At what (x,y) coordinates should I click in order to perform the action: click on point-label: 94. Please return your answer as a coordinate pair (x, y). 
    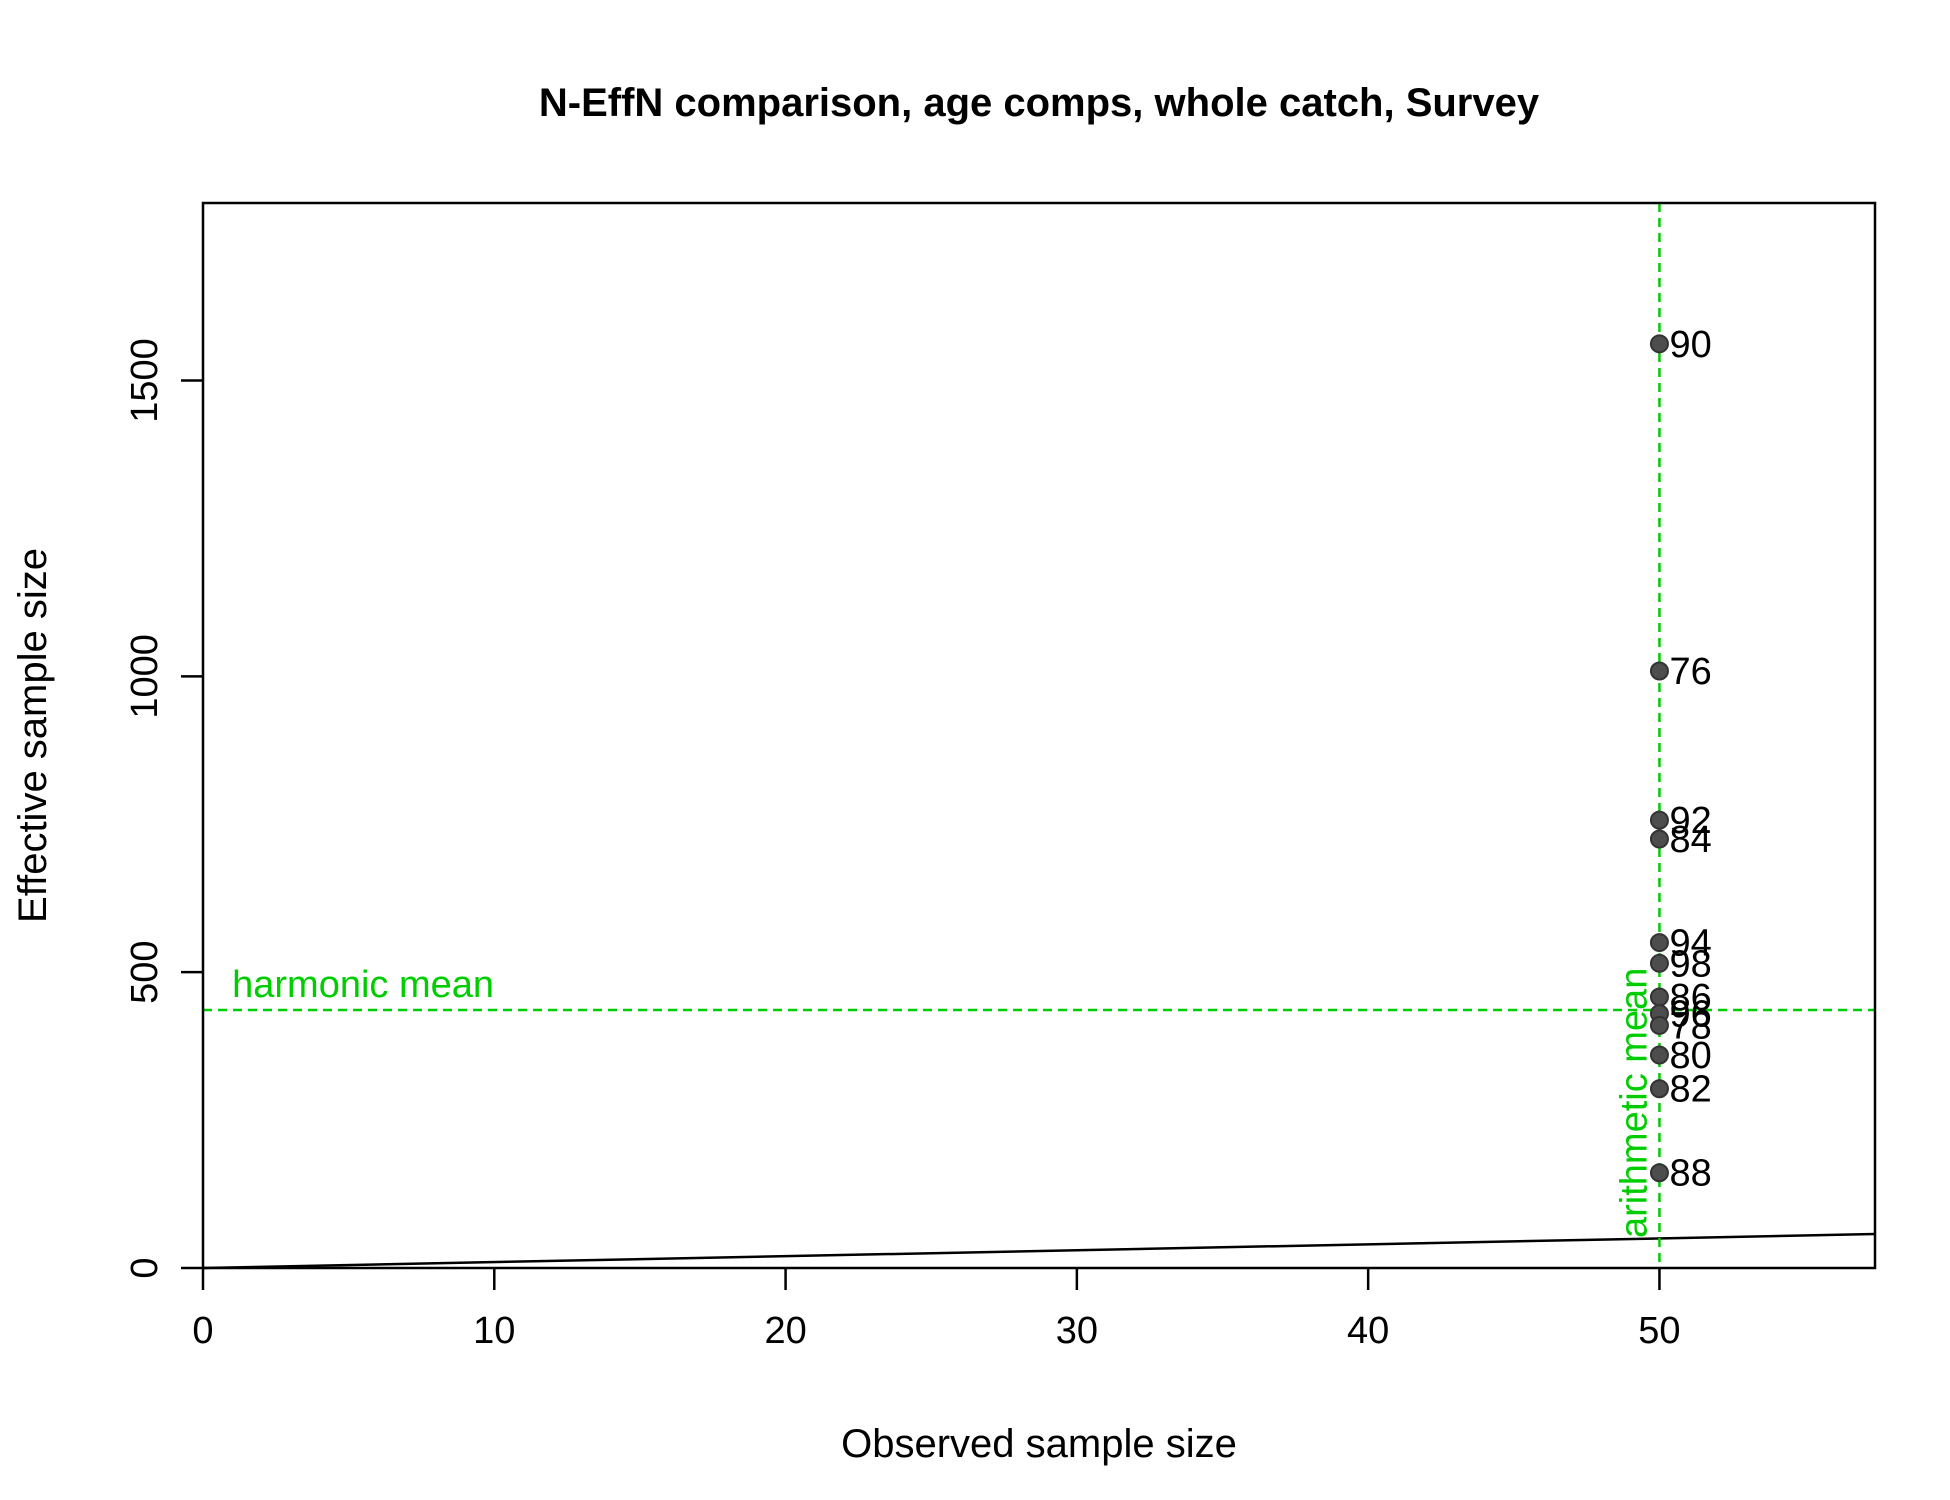
    Looking at the image, I should click on (1690, 944).